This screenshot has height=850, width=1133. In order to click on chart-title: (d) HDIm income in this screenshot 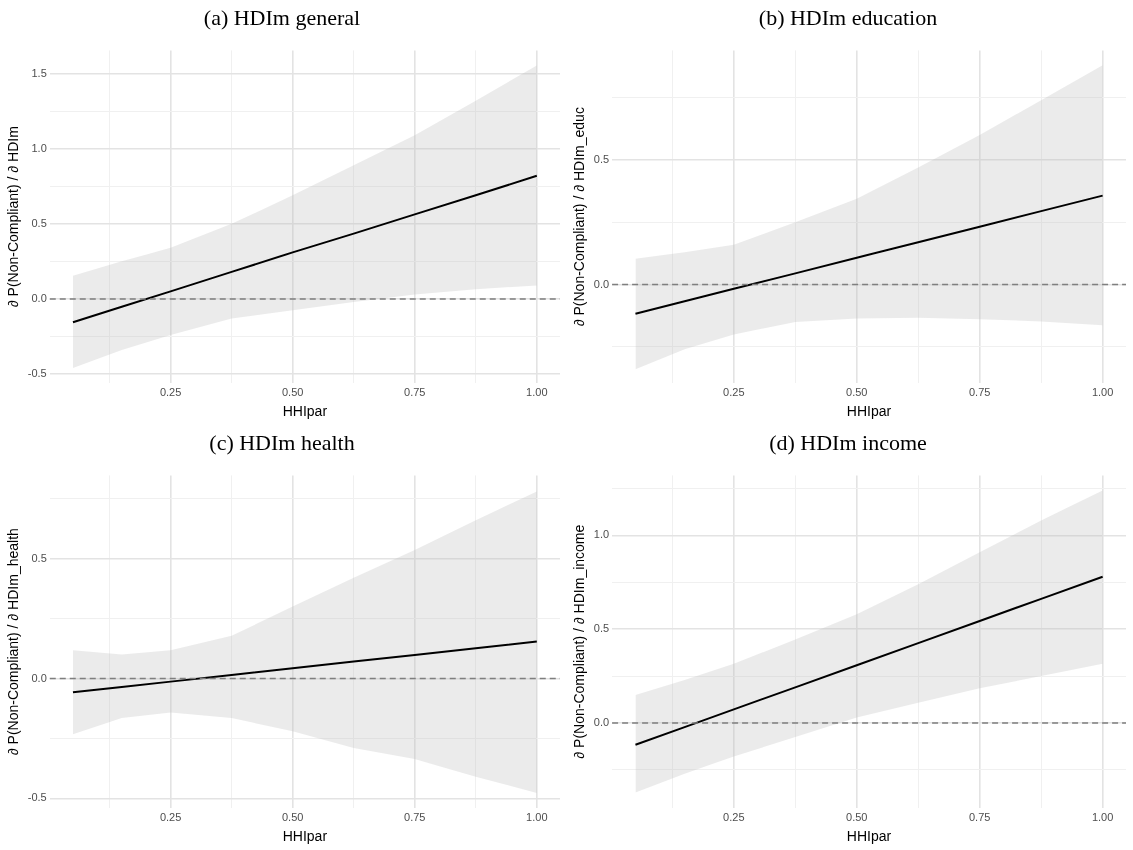, I will do `click(848, 442)`.